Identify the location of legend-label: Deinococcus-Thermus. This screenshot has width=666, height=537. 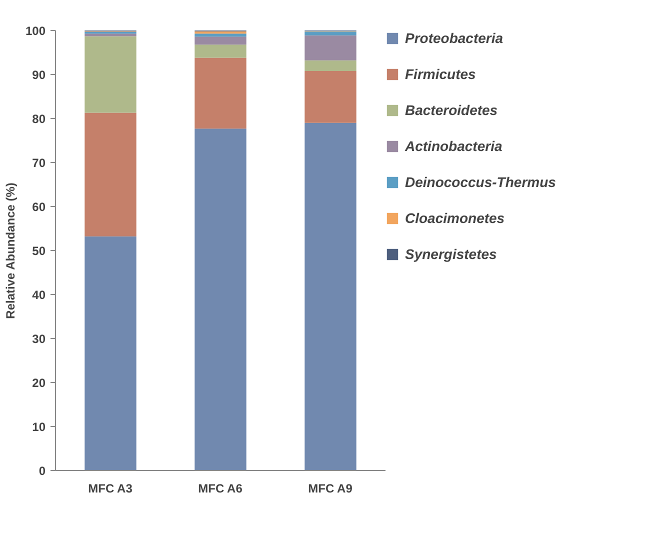
(480, 182).